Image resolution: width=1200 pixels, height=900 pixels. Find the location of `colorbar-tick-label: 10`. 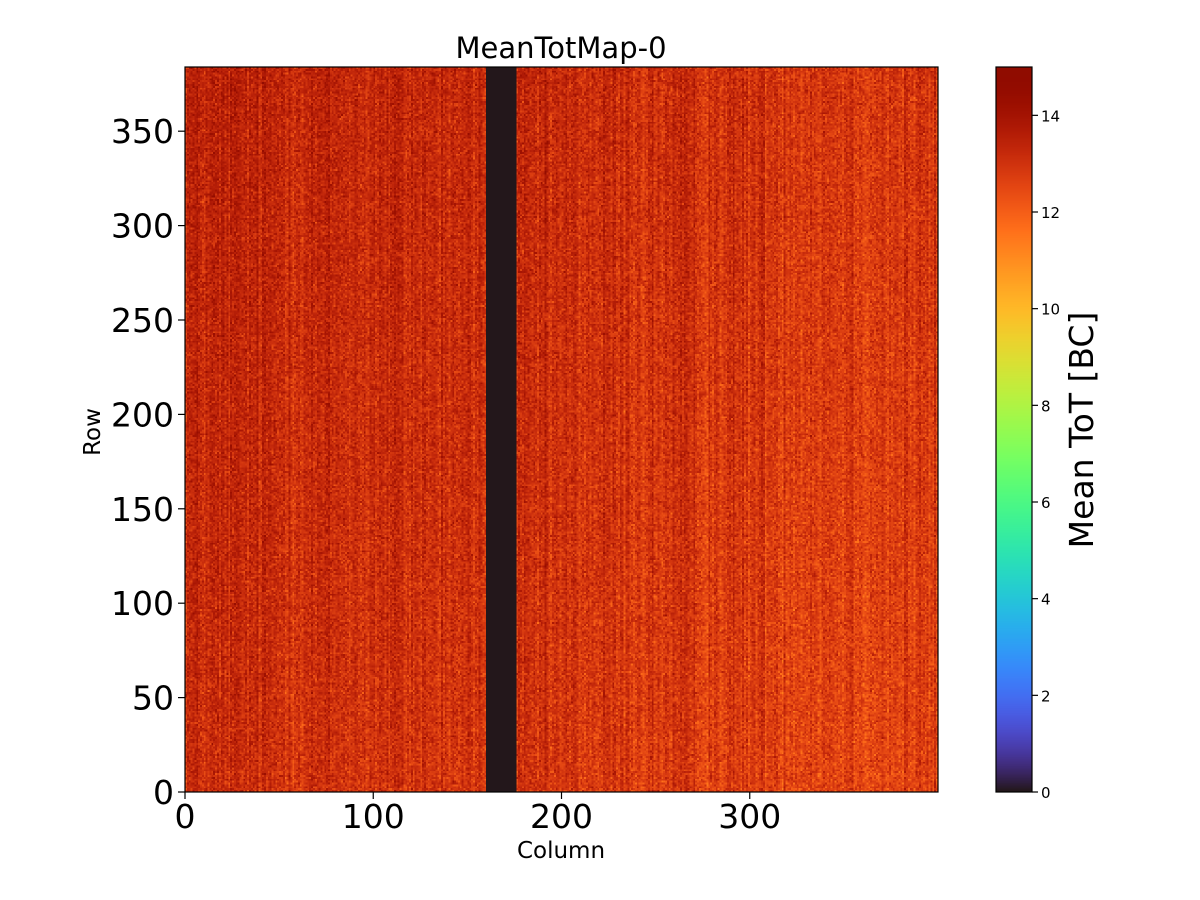

colorbar-tick-label: 10 is located at coordinates (1050, 310).